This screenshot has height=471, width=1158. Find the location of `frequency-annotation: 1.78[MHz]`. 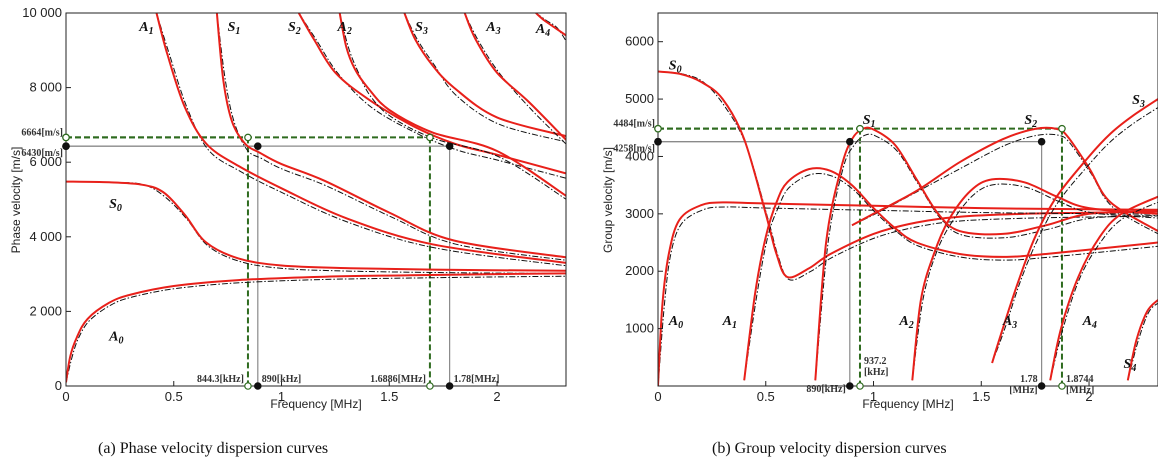

frequency-annotation: 1.78[MHz] is located at coordinates (477, 379).